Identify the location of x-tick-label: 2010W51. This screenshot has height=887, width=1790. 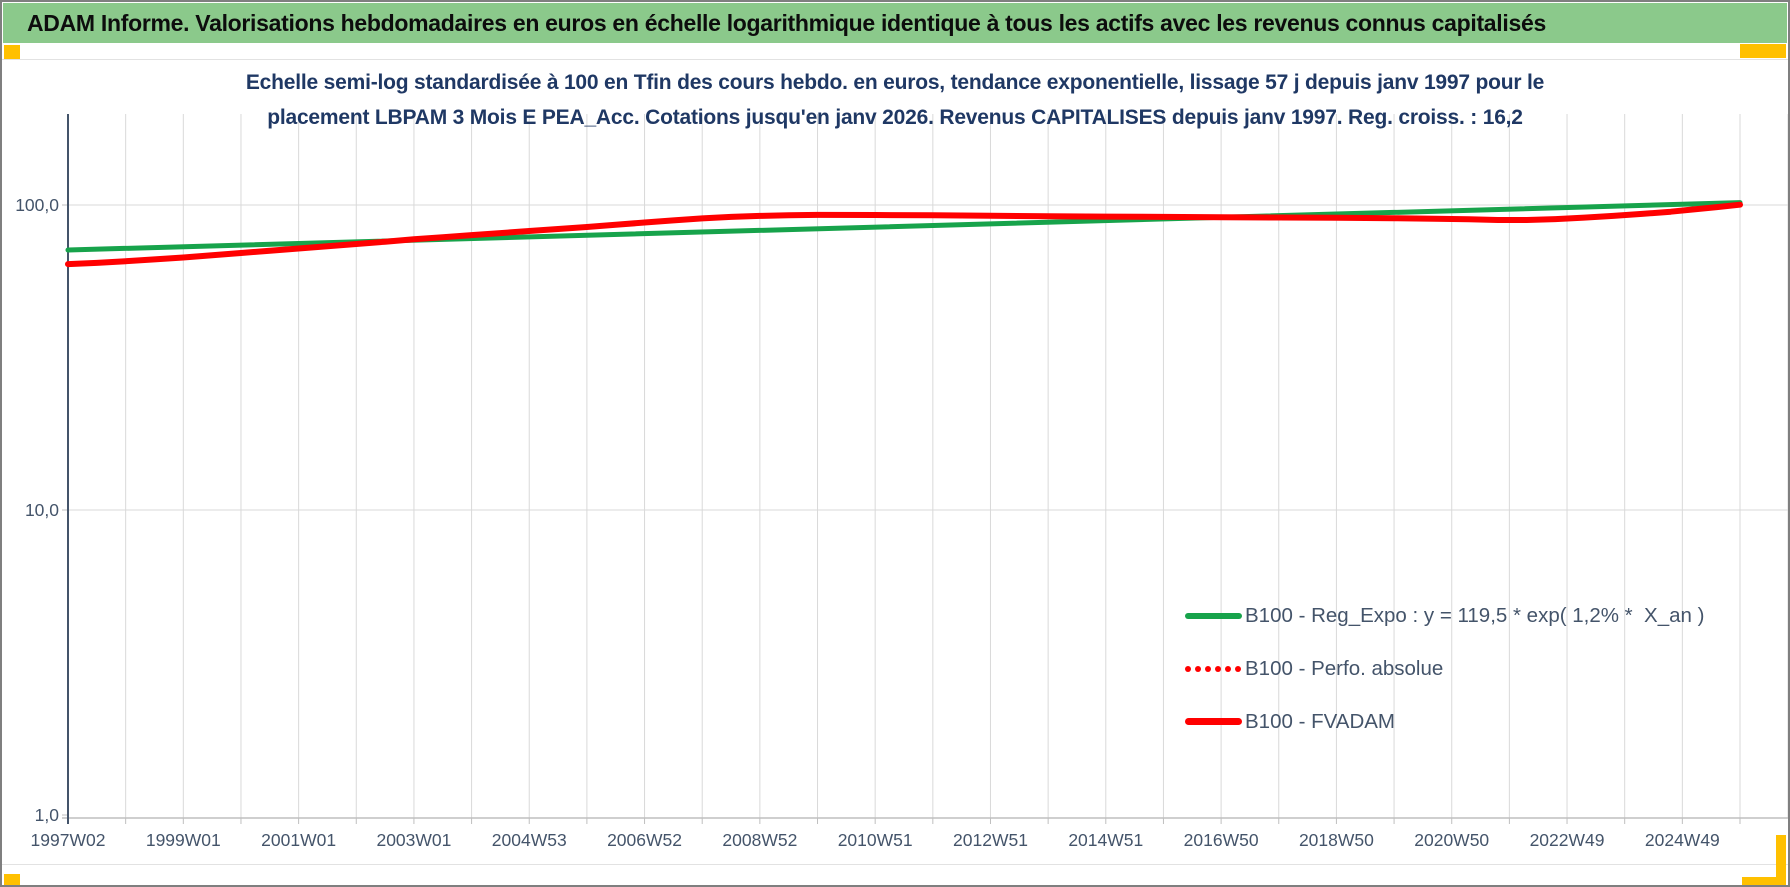
(875, 840).